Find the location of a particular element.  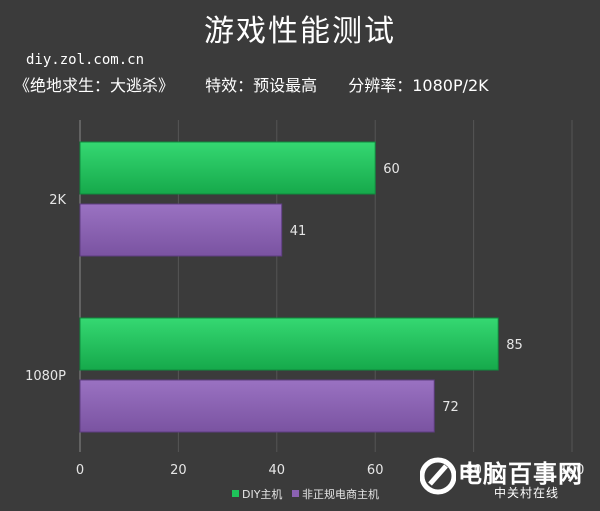

legend-label: 非正规电商主机 is located at coordinates (340, 494).